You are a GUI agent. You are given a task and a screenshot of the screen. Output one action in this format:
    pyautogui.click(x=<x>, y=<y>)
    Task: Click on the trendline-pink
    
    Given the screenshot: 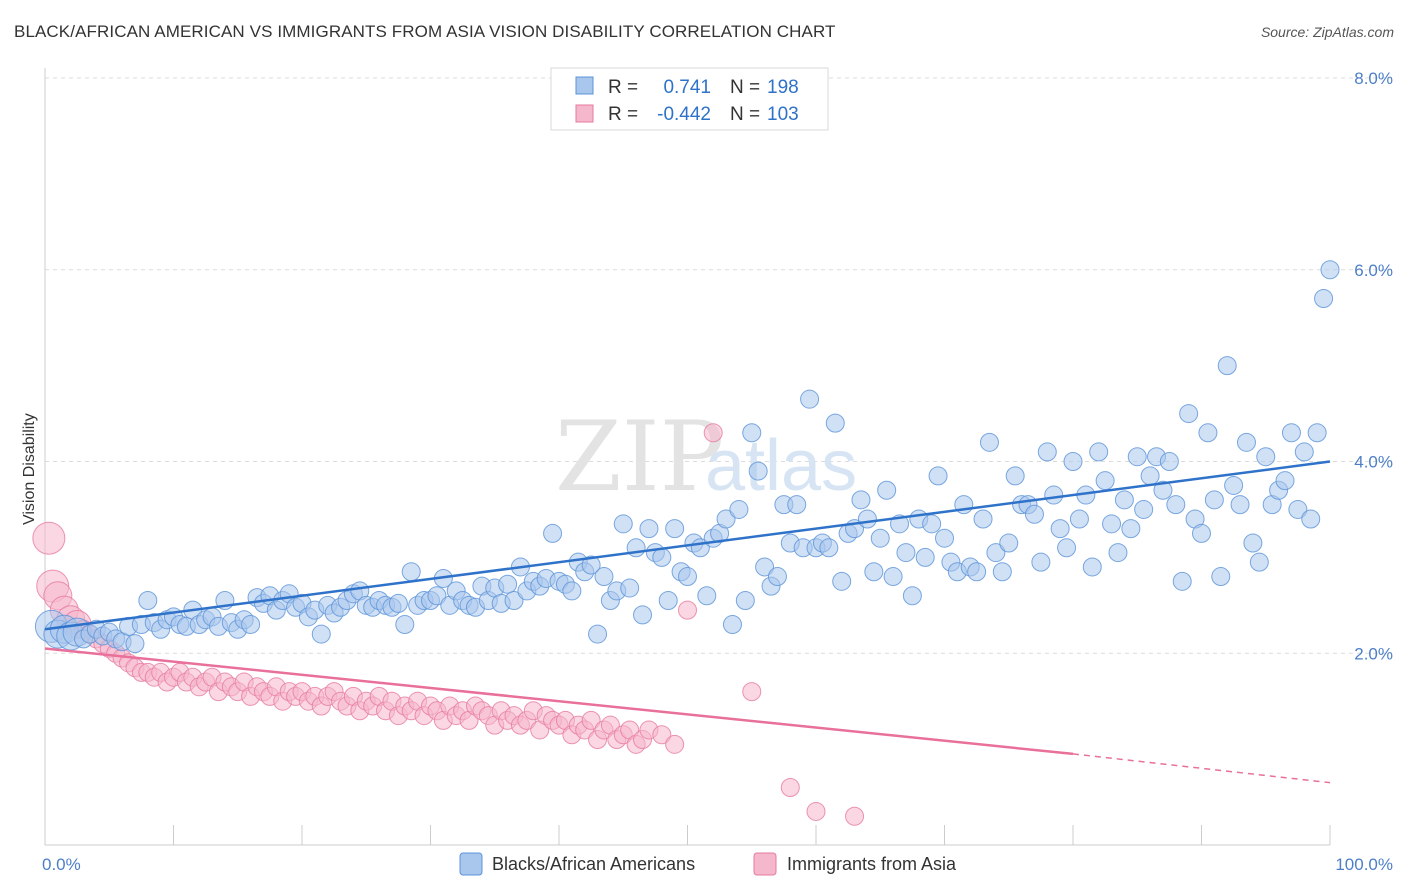 What is the action you would take?
    pyautogui.click(x=559, y=701)
    